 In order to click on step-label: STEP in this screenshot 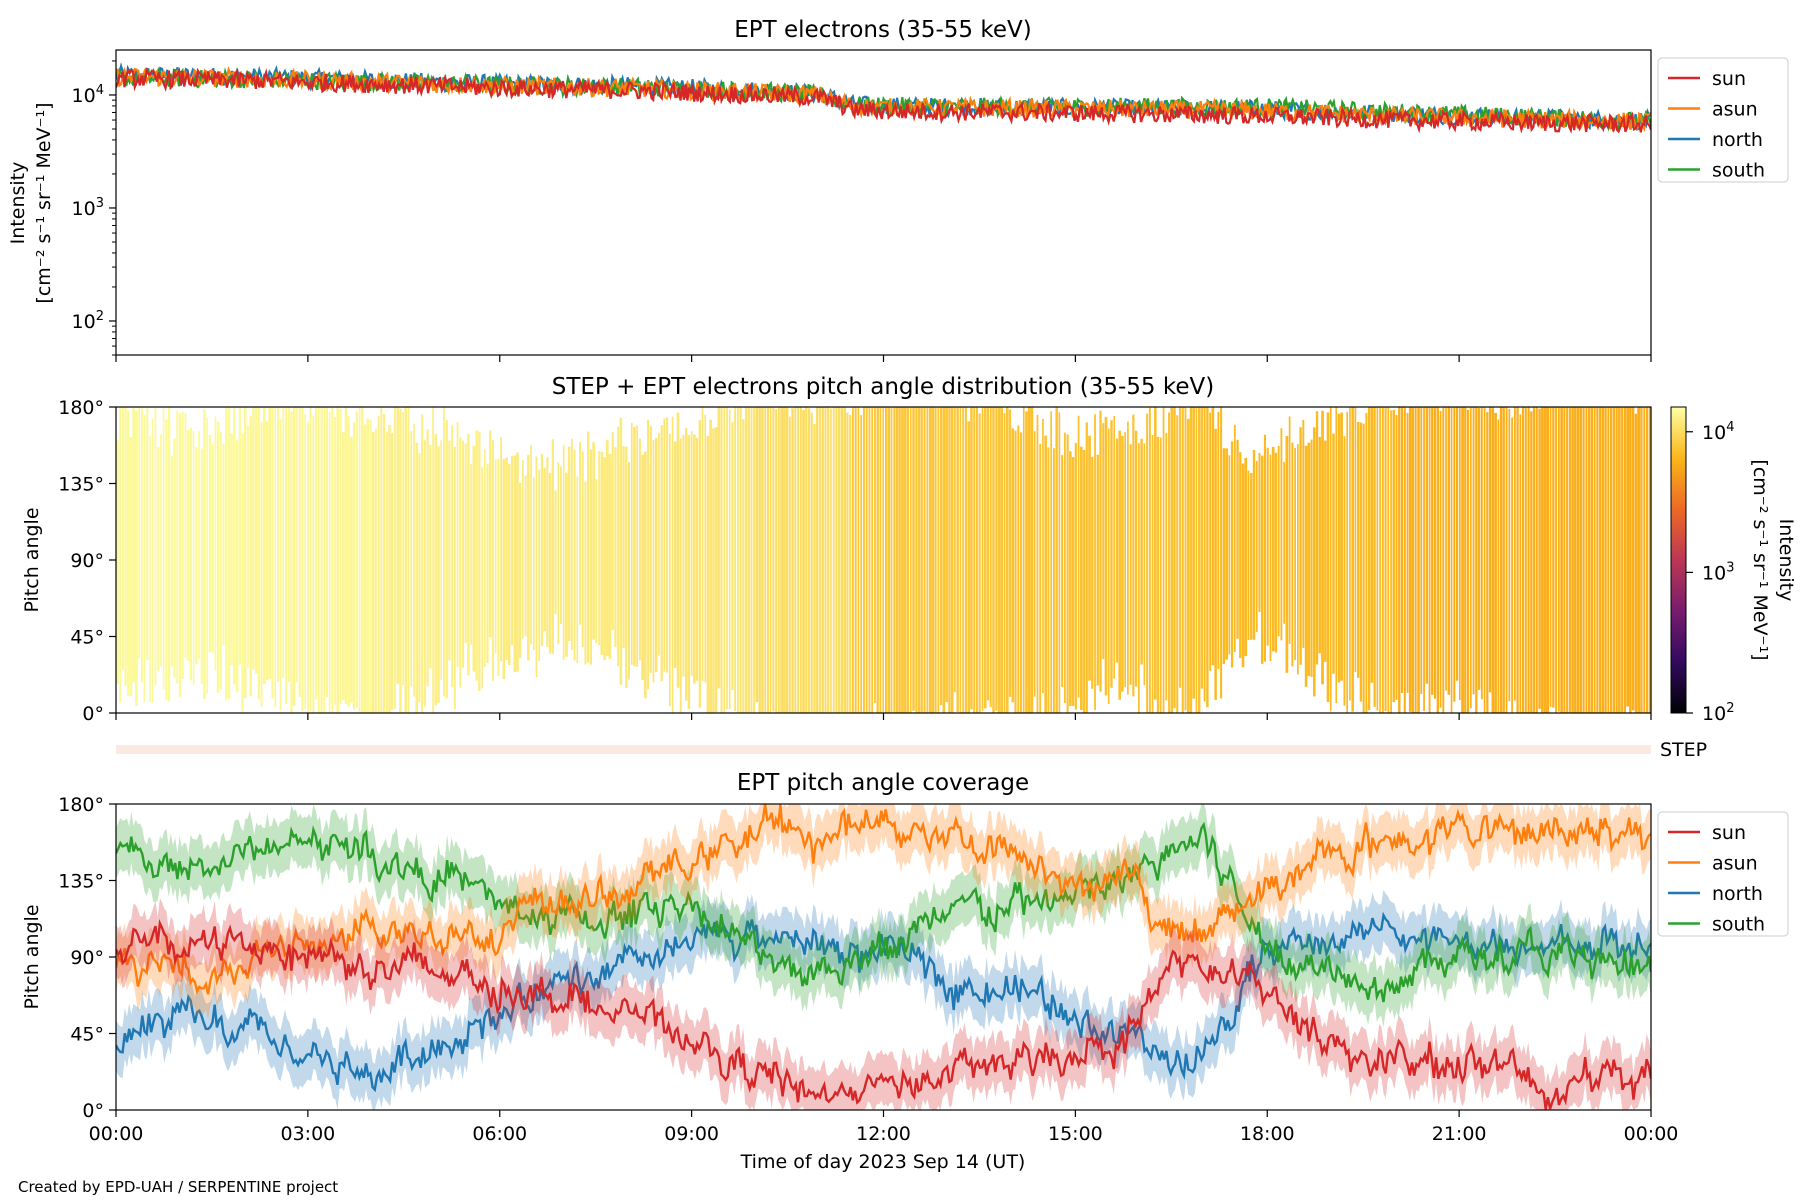, I will do `click(1683, 750)`.